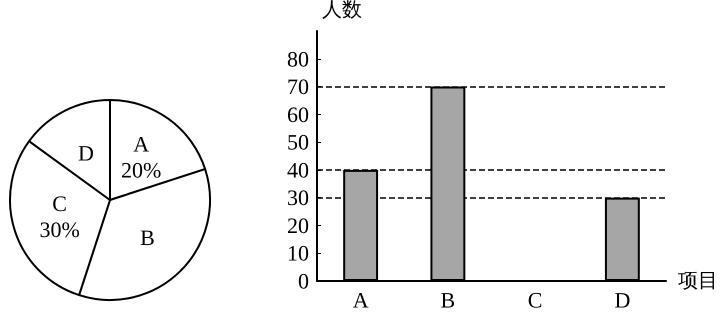 This screenshot has height=323, width=721. I want to click on y-tick-label: 30, so click(298, 197).